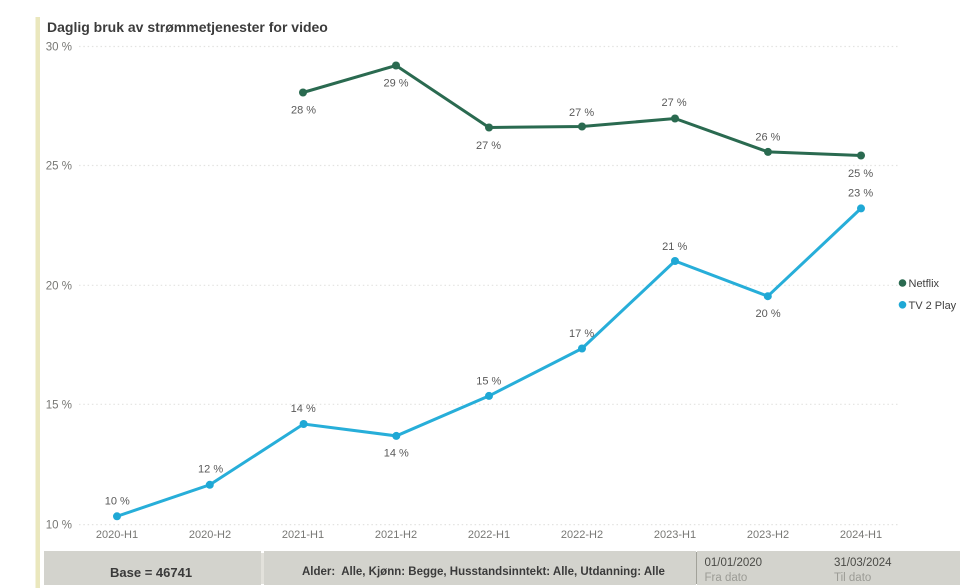  What do you see at coordinates (933, 306) in the screenshot?
I see `svg-text: TV 2 Play` at bounding box center [933, 306].